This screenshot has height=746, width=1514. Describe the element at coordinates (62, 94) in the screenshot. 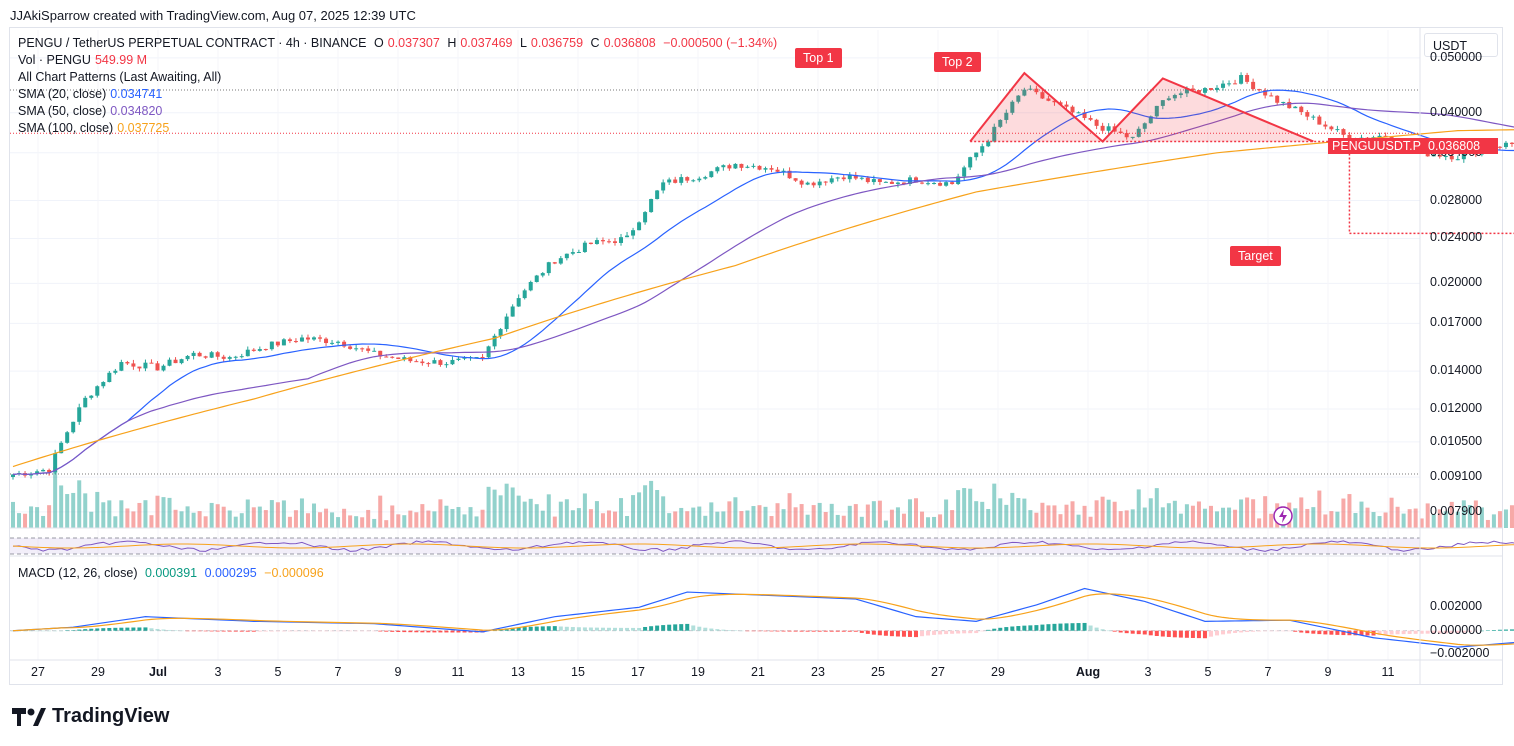

I see `sma20-label: SMA (20, close)` at that location.